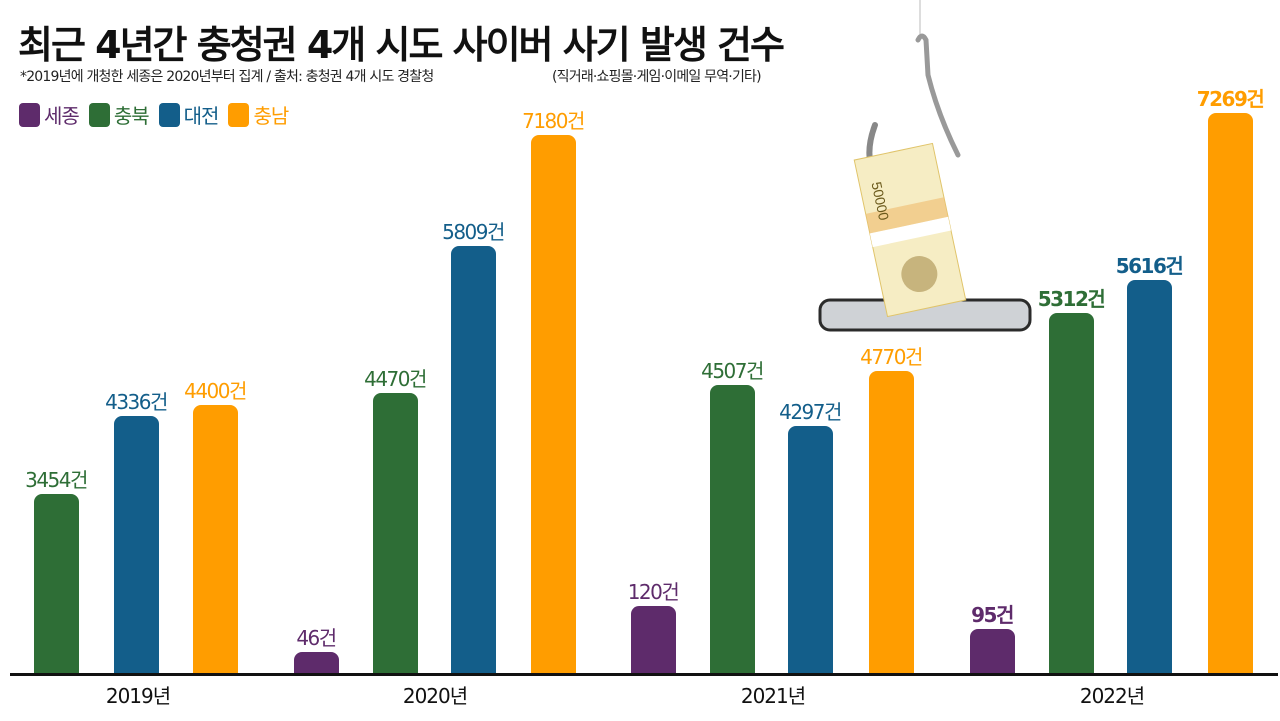  I want to click on bar-value-label: 4507건, so click(732, 371).